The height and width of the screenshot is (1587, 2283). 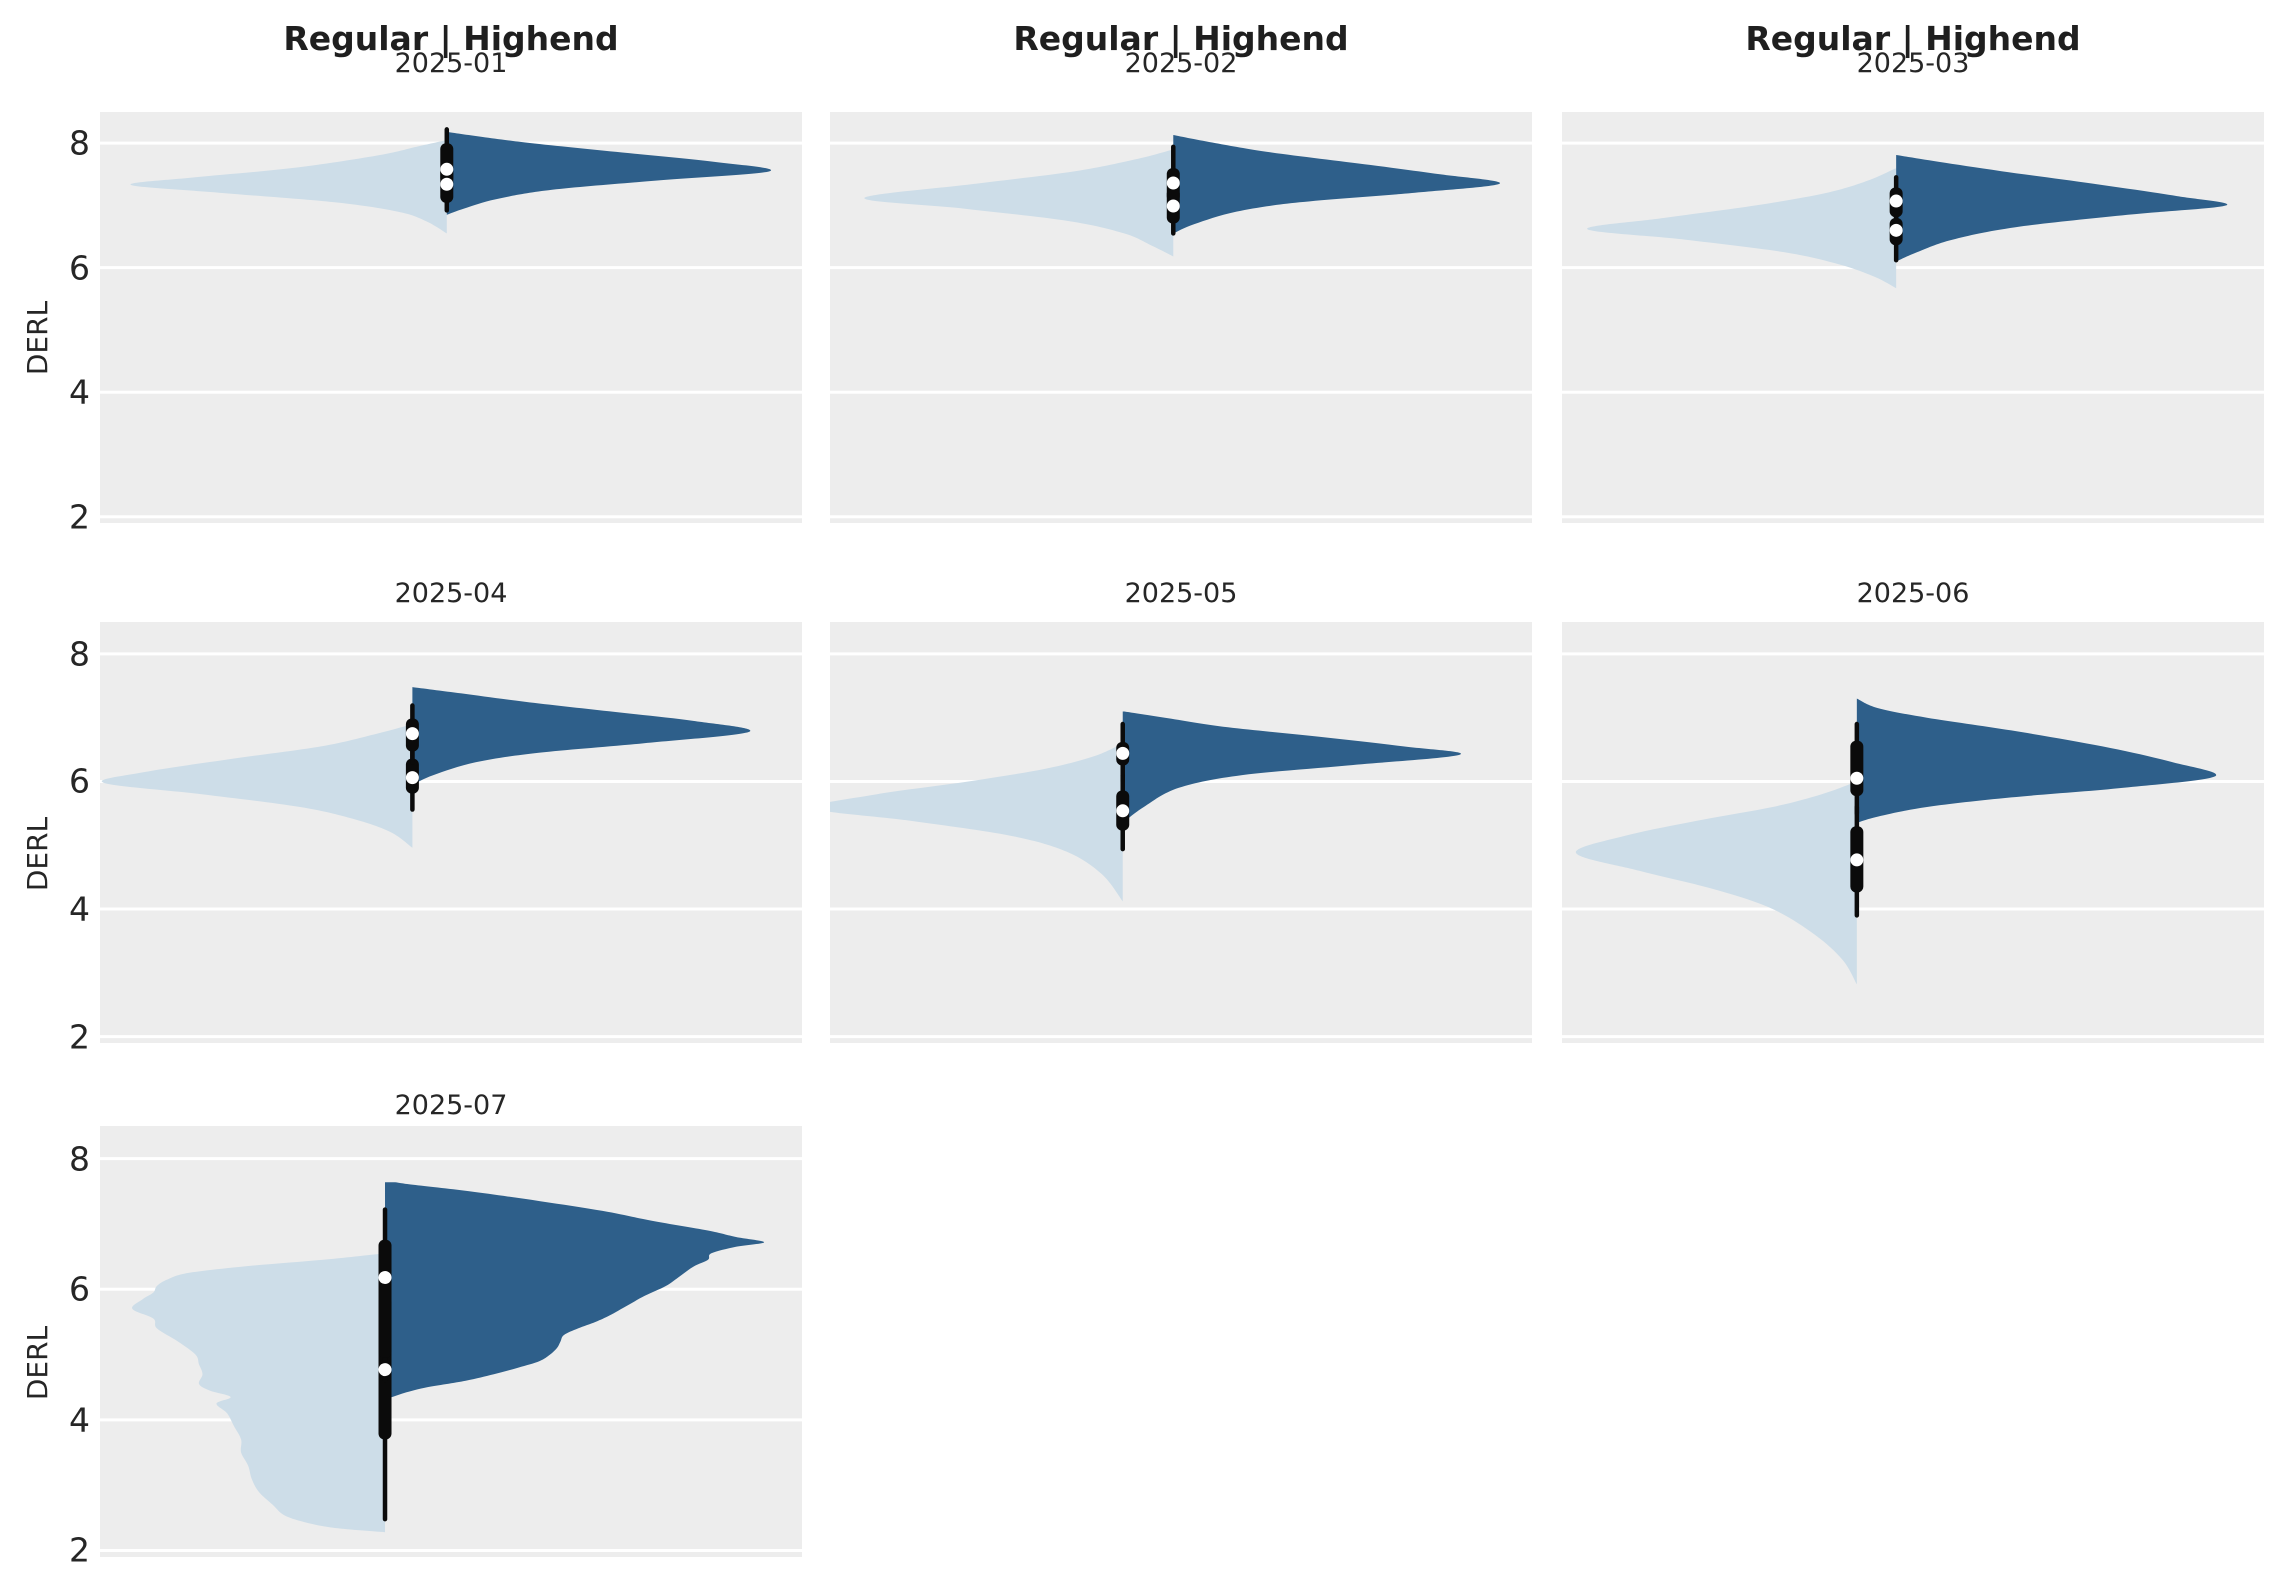 I want to click on facet-month-label: 2025-04, so click(x=451, y=593).